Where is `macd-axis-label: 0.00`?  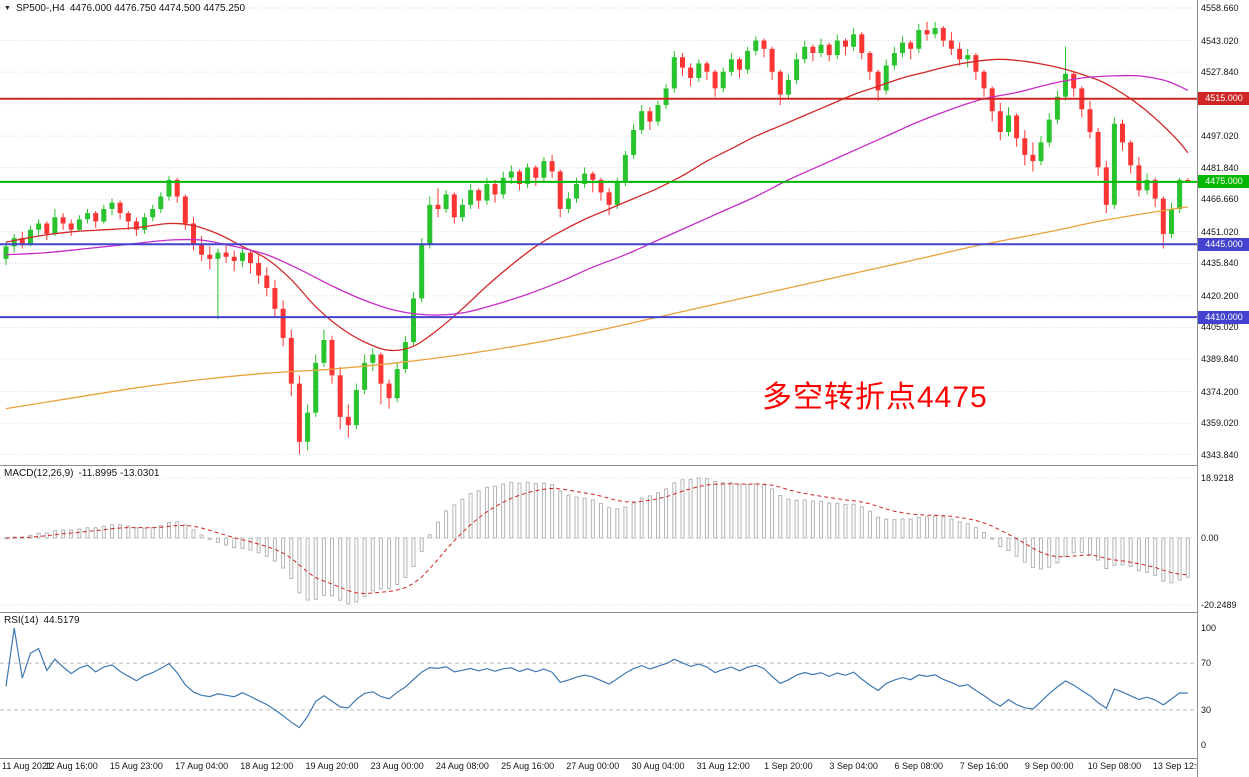
macd-axis-label: 0.00 is located at coordinates (1210, 538).